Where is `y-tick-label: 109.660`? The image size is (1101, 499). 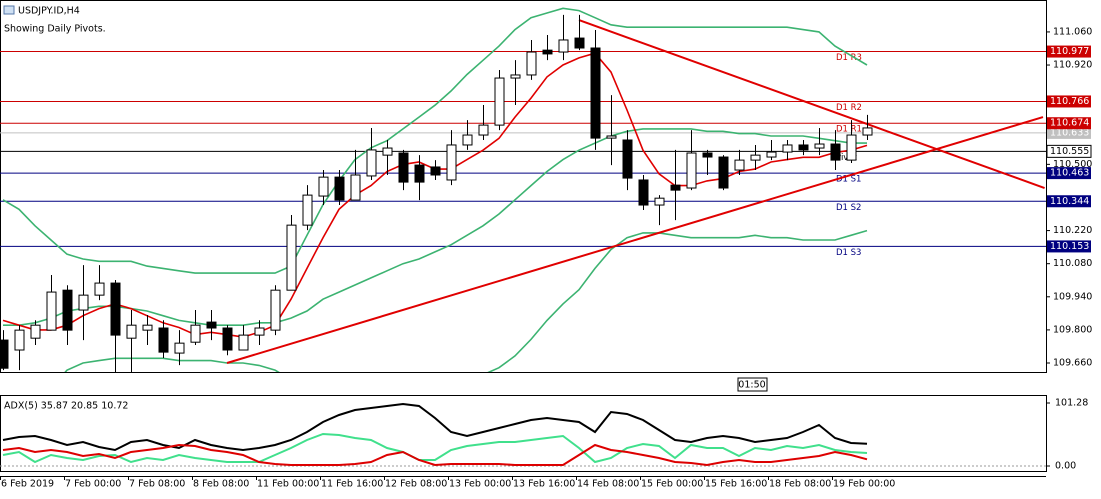 y-tick-label: 109.660 is located at coordinates (1072, 363).